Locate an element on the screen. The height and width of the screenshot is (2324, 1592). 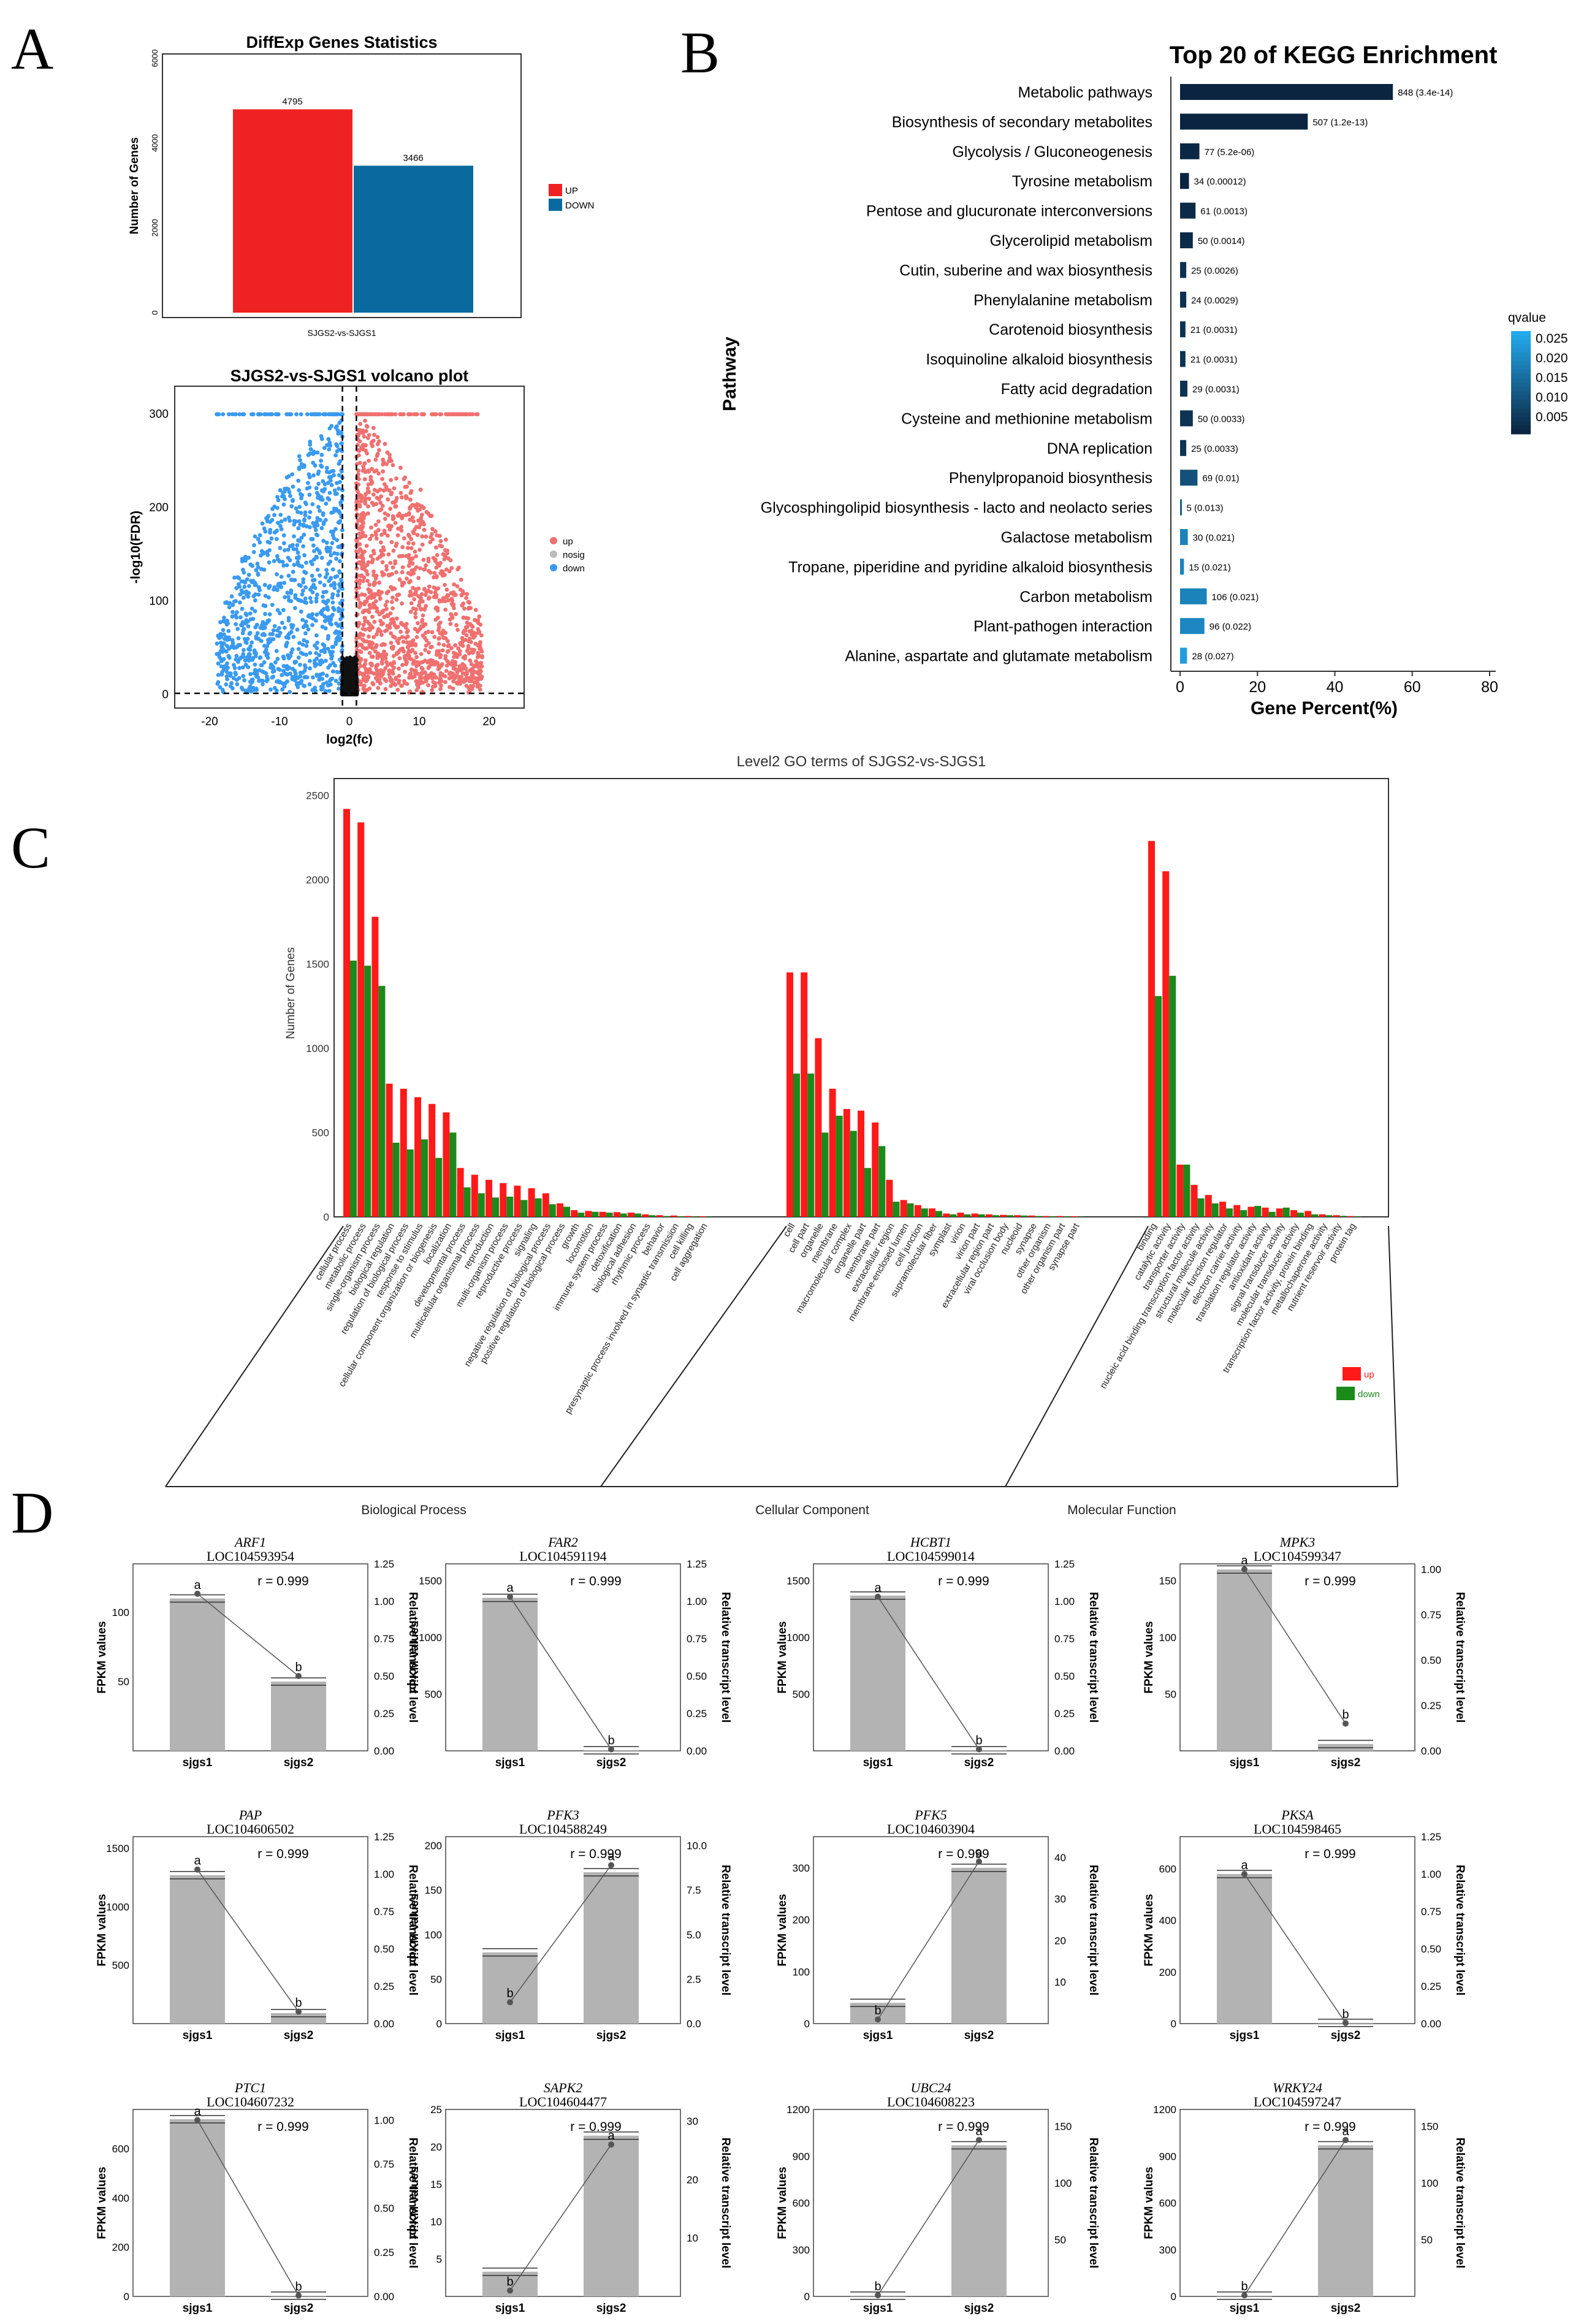
subplot-fpkm-tick: 1500 is located at coordinates (431, 1581).